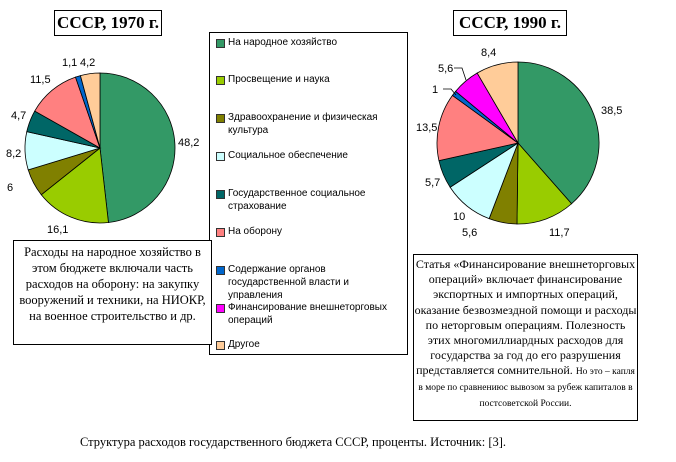 The image size is (676, 462). I want to click on chart-title-1990: СССР, 1990 г., so click(510, 23).